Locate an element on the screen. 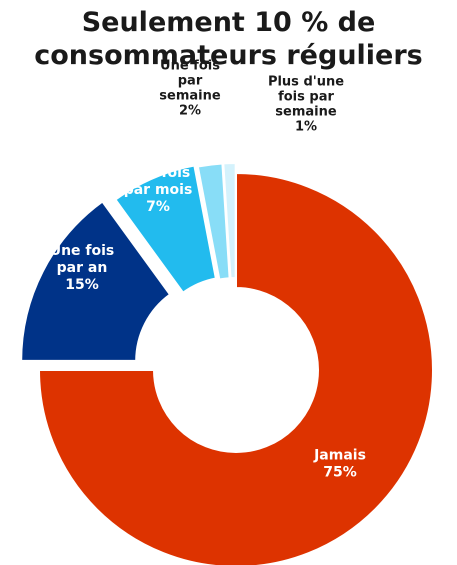 Image resolution: width=457 pixels, height=565 pixels. slice-label-line: par is located at coordinates (190, 81).